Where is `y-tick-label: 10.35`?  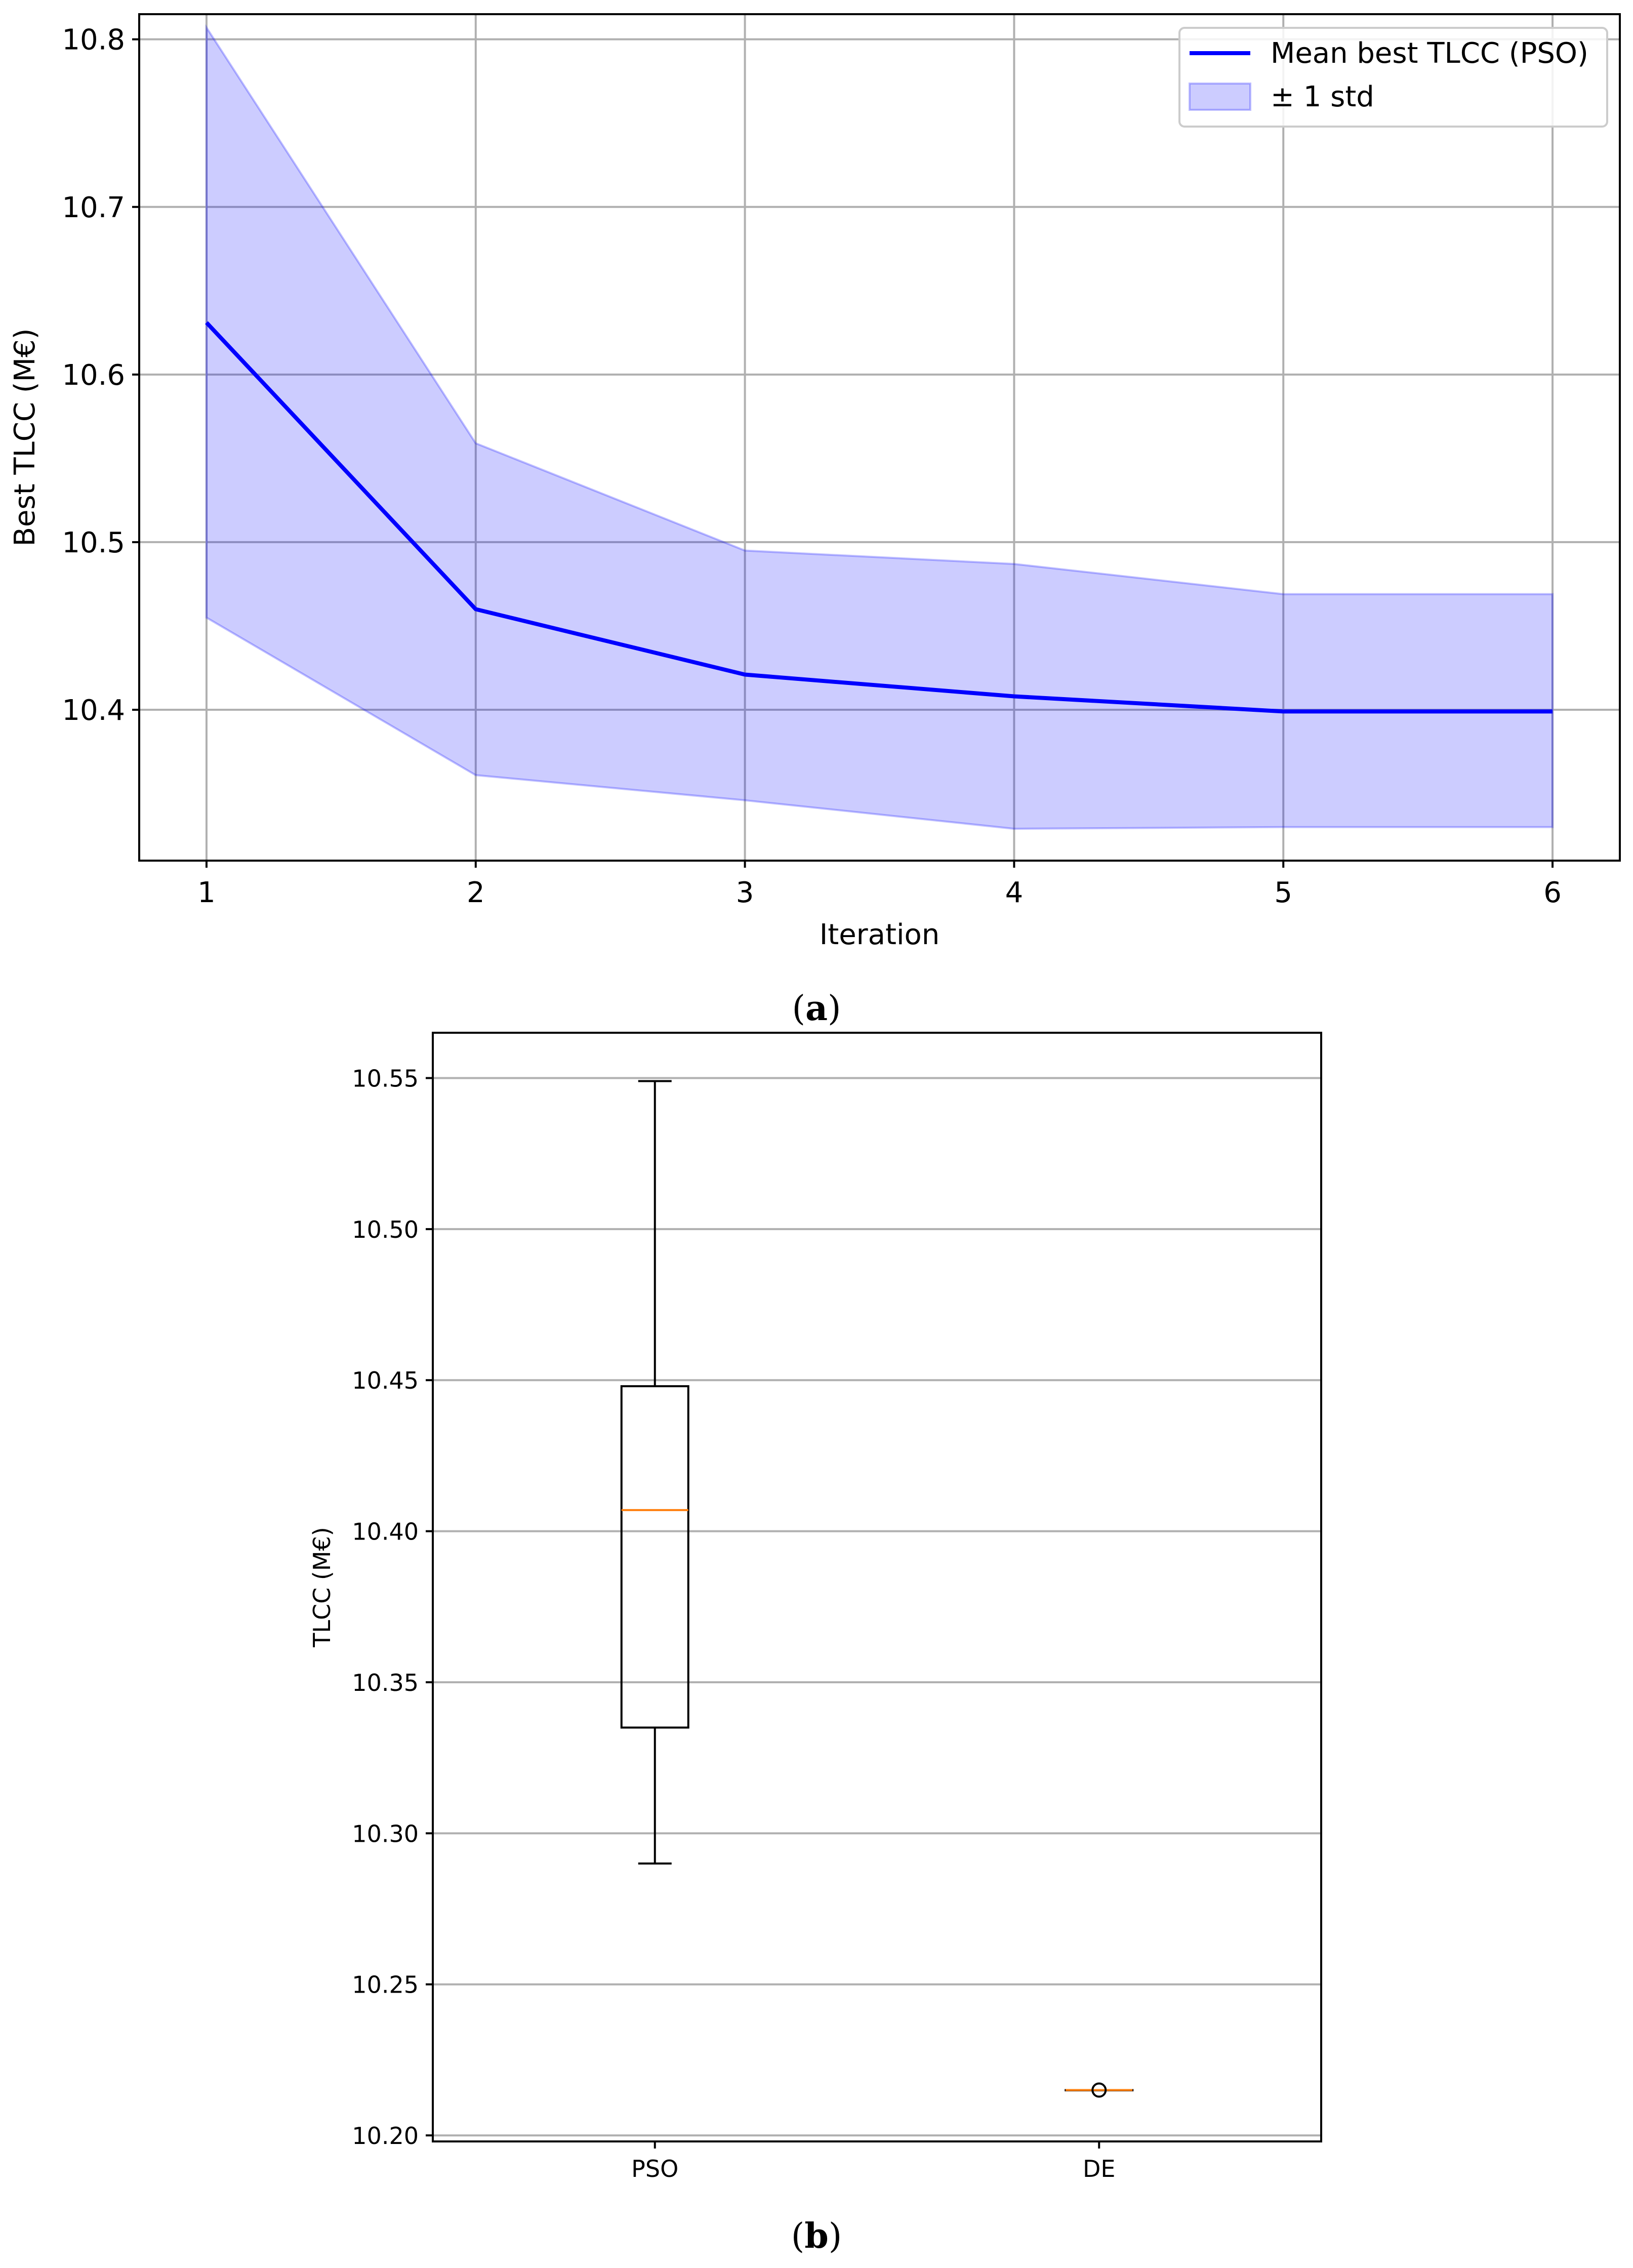
y-tick-label: 10.35 is located at coordinates (385, 1682).